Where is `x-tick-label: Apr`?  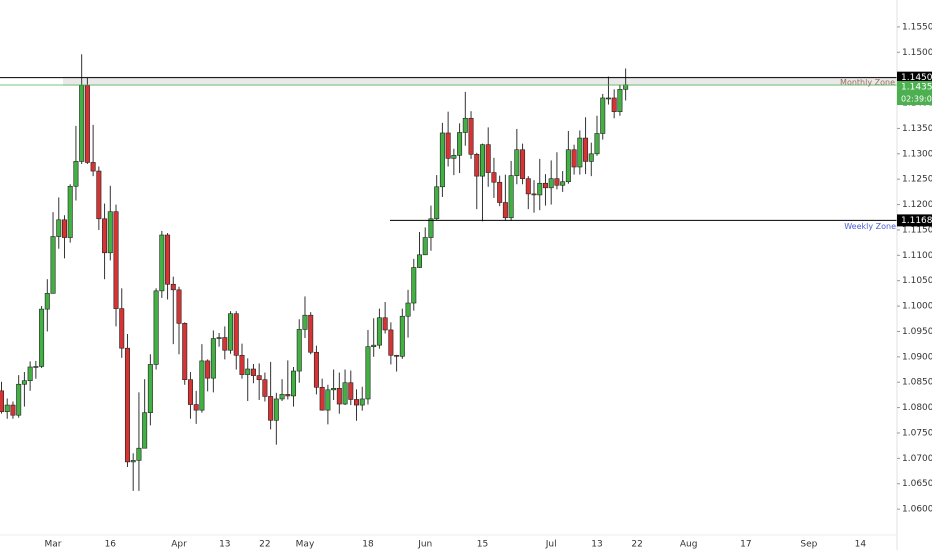
x-tick-label: Apr is located at coordinates (179, 545).